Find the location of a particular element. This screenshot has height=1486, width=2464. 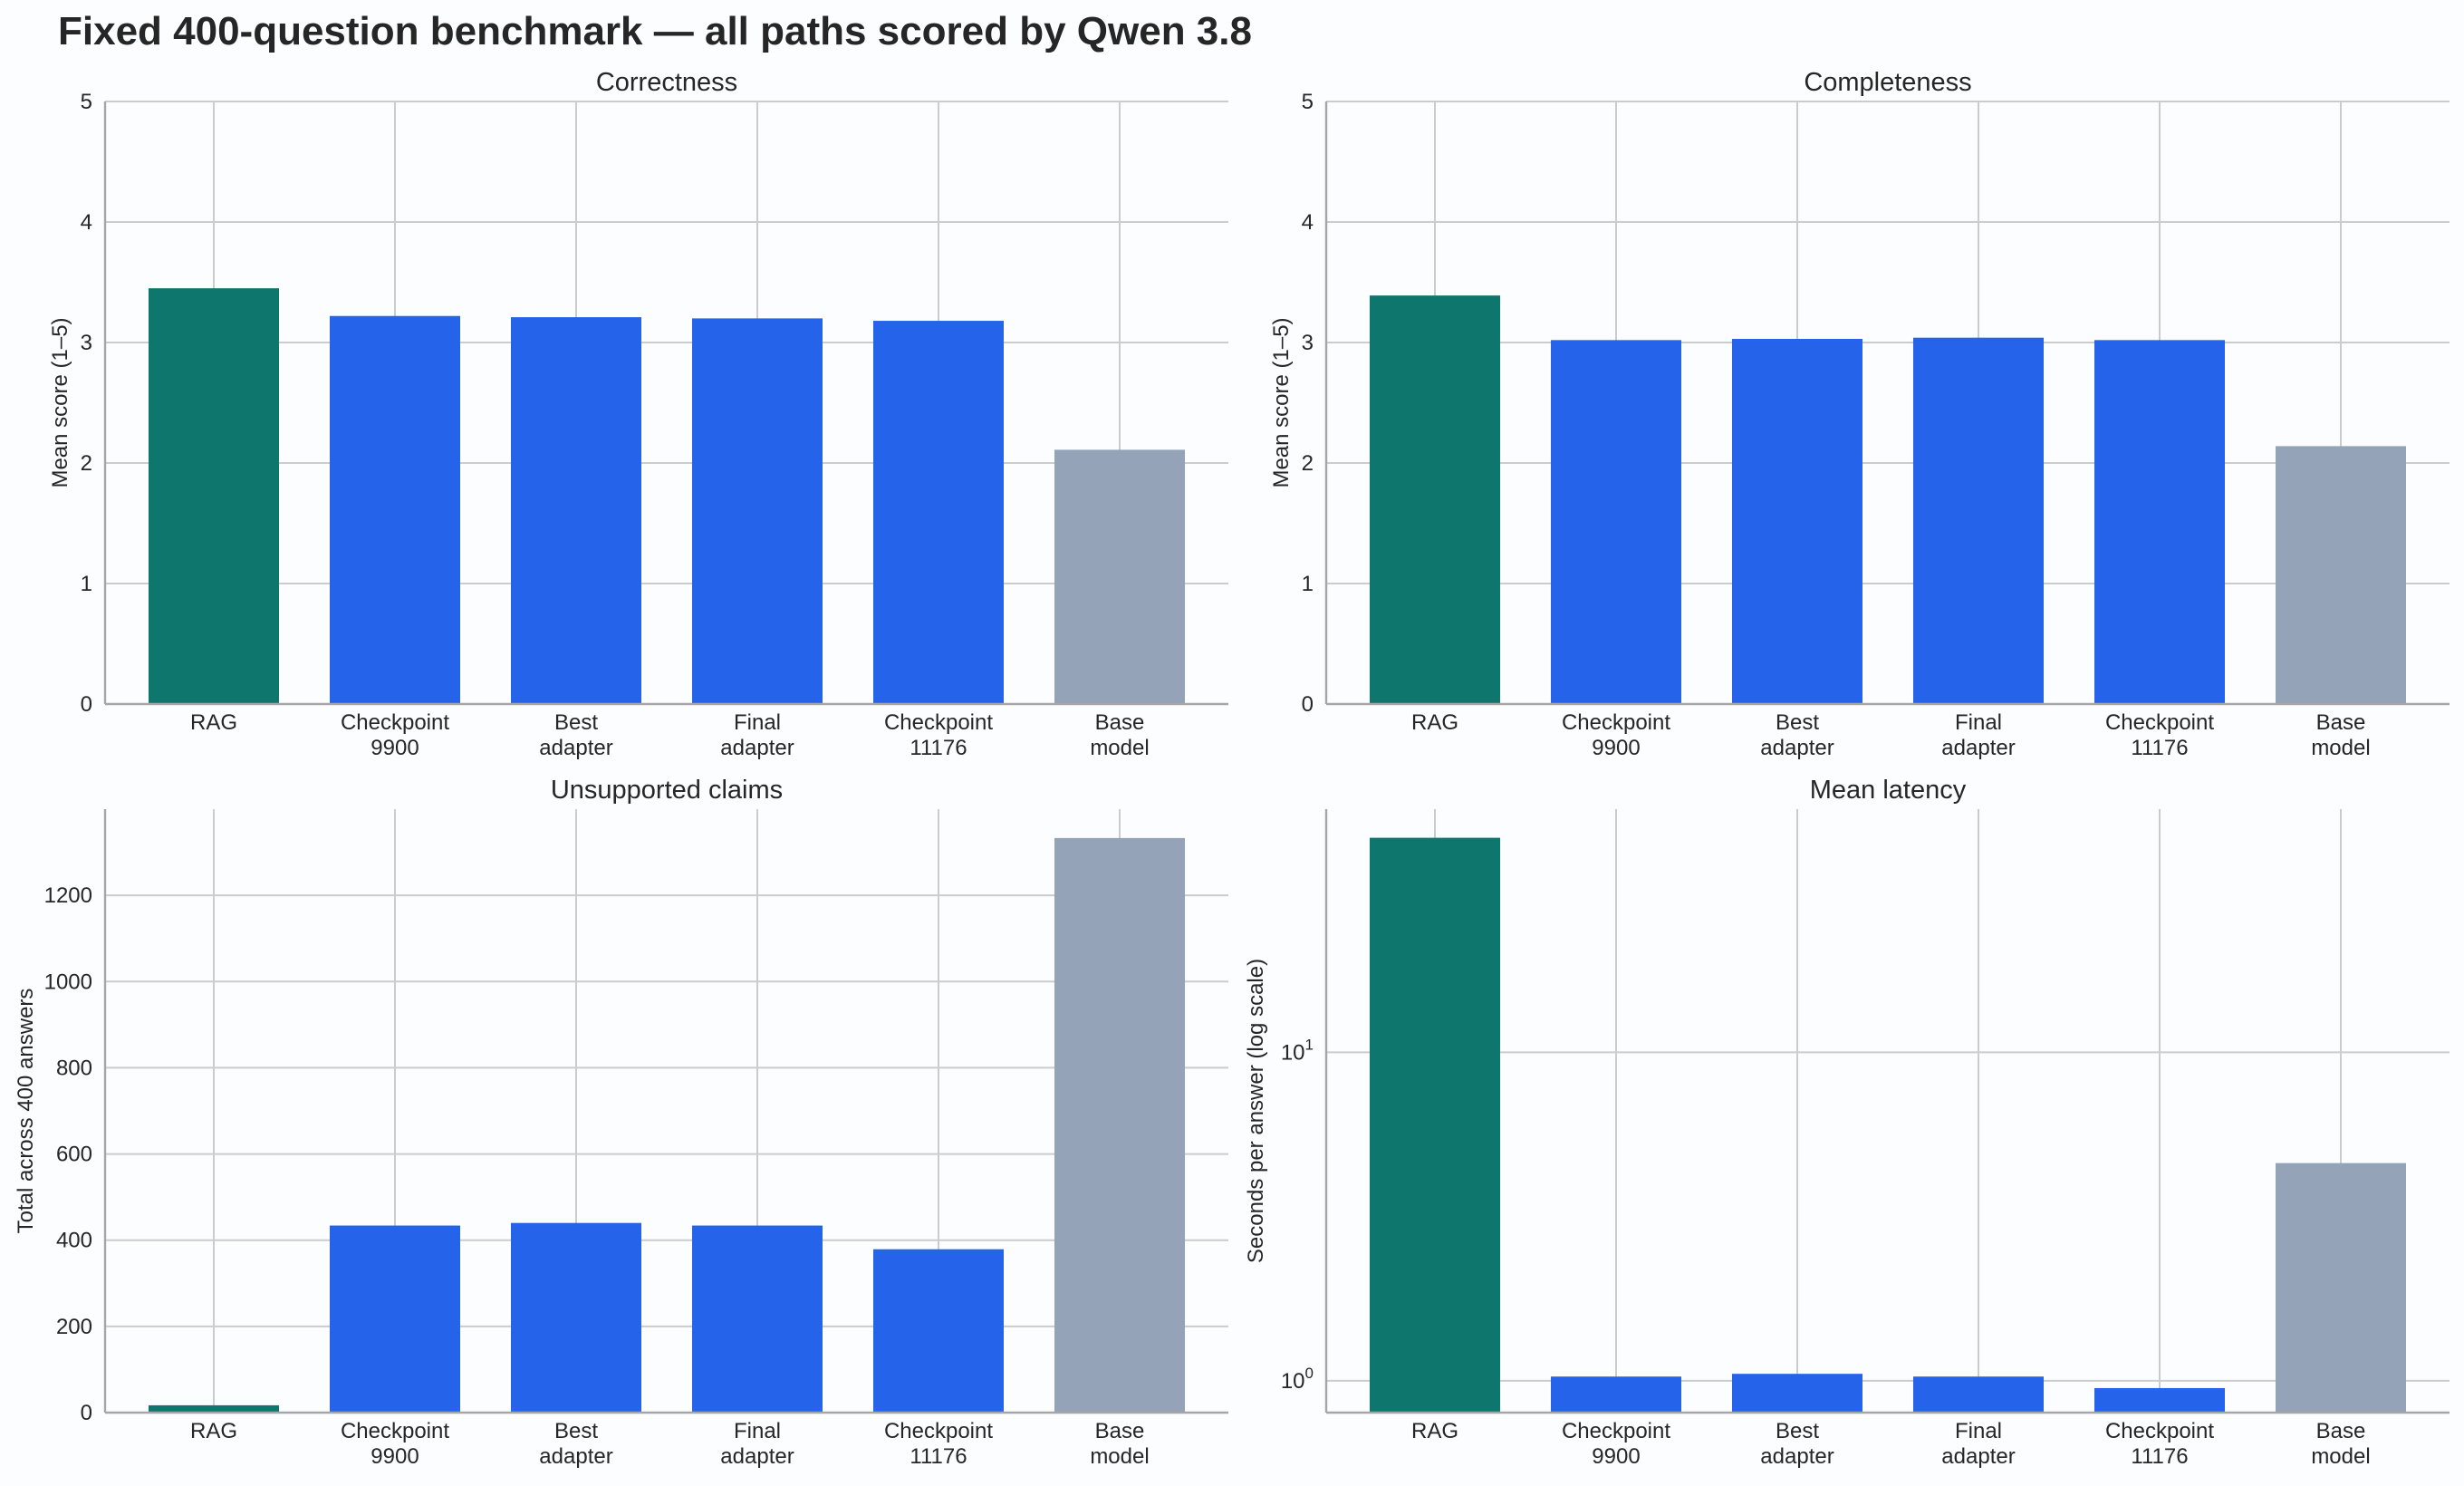

y-axis-label: Total across 400 answers is located at coordinates (26, 1112).